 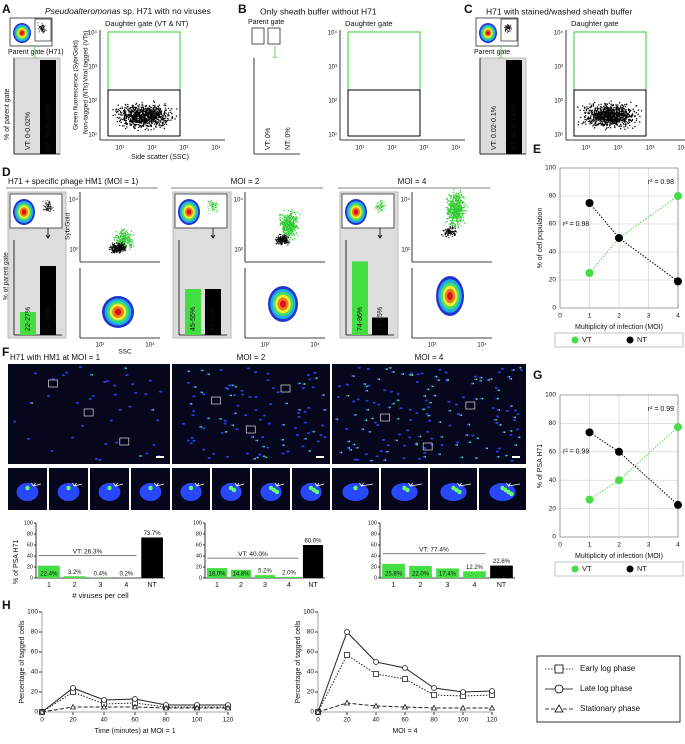 What do you see at coordinates (288, 138) in the screenshot?
I see `nt-label: NT: 0%` at bounding box center [288, 138].